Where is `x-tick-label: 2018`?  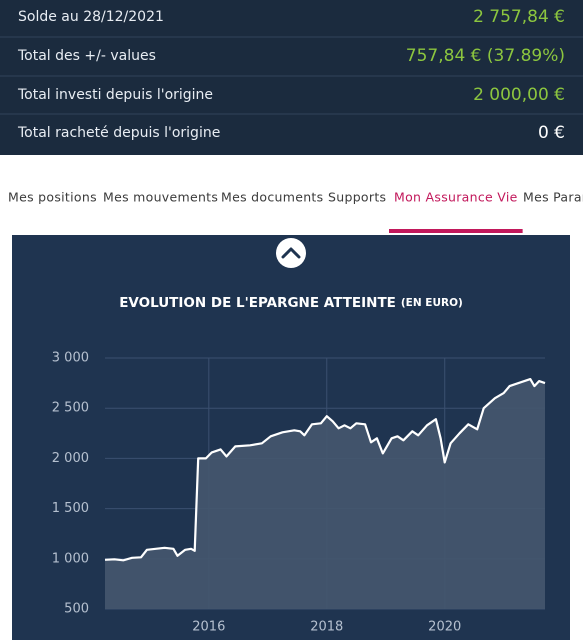 x-tick-label: 2018 is located at coordinates (326, 627).